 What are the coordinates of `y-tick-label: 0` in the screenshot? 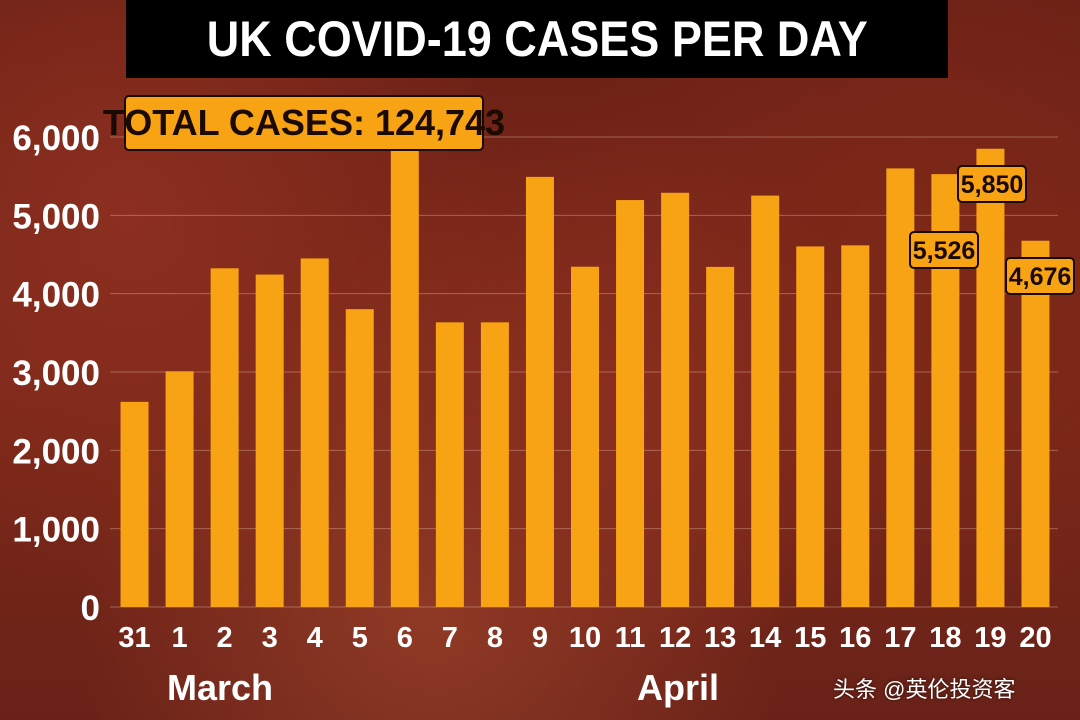 It's located at (90, 608).